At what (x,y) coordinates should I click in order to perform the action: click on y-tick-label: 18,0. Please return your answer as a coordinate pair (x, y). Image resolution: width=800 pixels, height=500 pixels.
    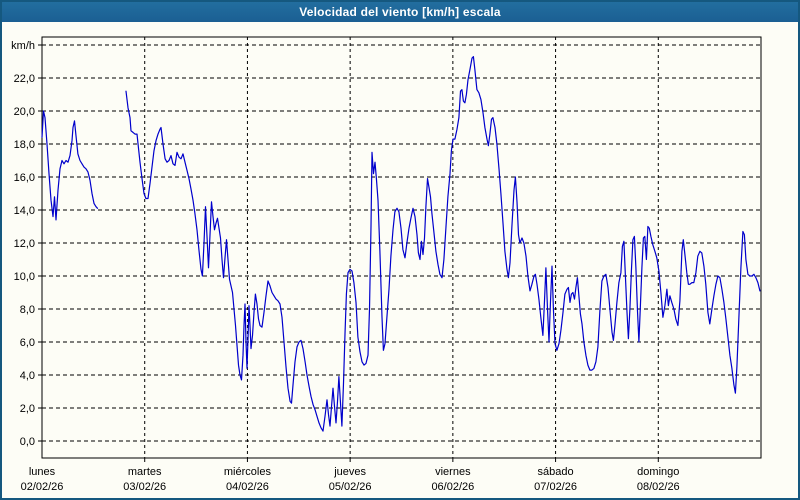
    Looking at the image, I should click on (24, 145).